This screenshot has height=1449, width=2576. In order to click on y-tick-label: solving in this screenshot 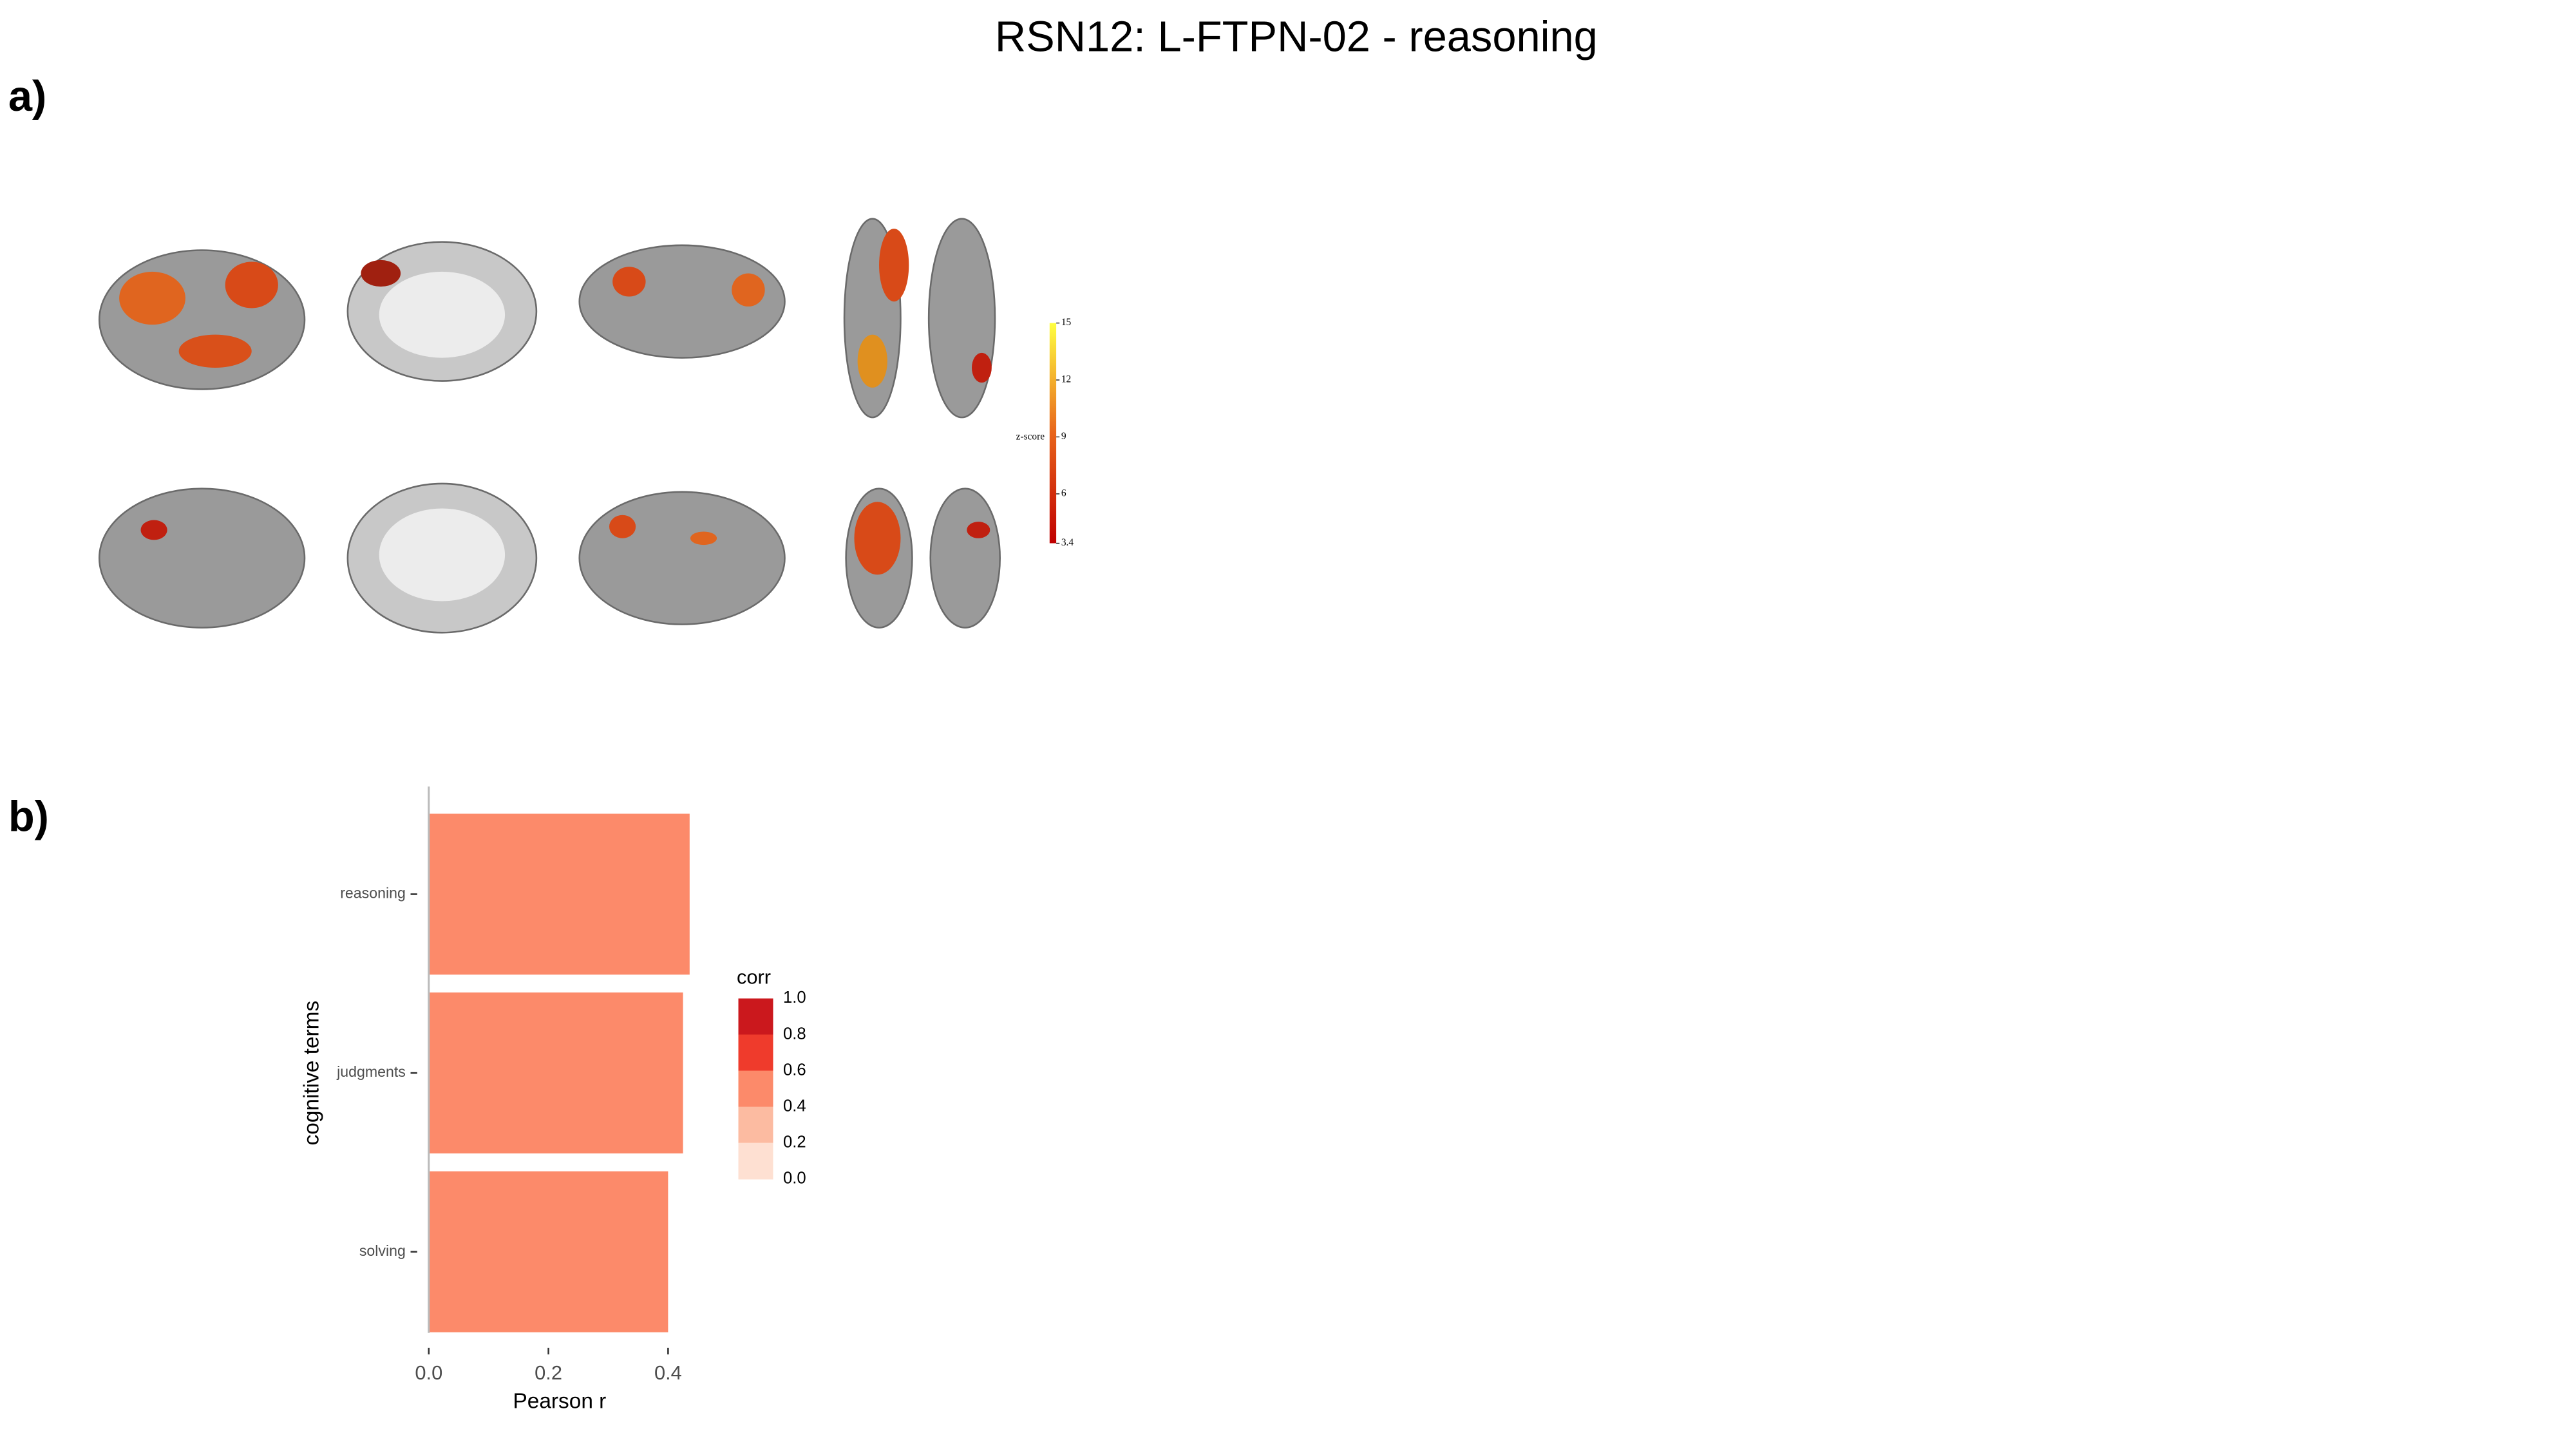, I will do `click(382, 1251)`.